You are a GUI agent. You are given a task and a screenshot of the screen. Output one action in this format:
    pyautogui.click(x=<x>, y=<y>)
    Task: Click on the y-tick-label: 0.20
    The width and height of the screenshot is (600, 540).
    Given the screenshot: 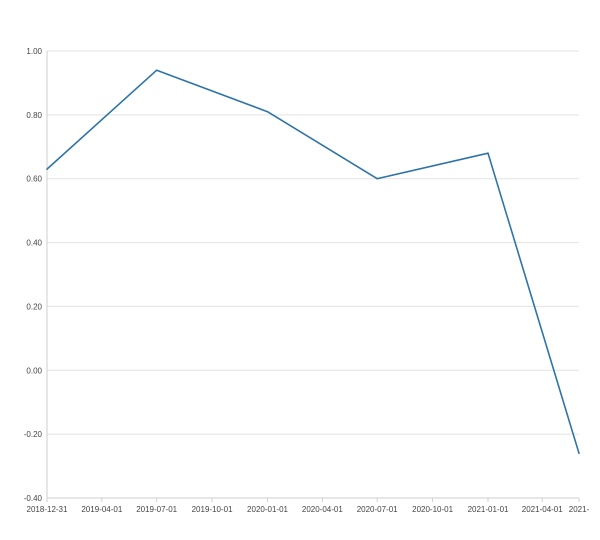 What is the action you would take?
    pyautogui.click(x=34, y=306)
    